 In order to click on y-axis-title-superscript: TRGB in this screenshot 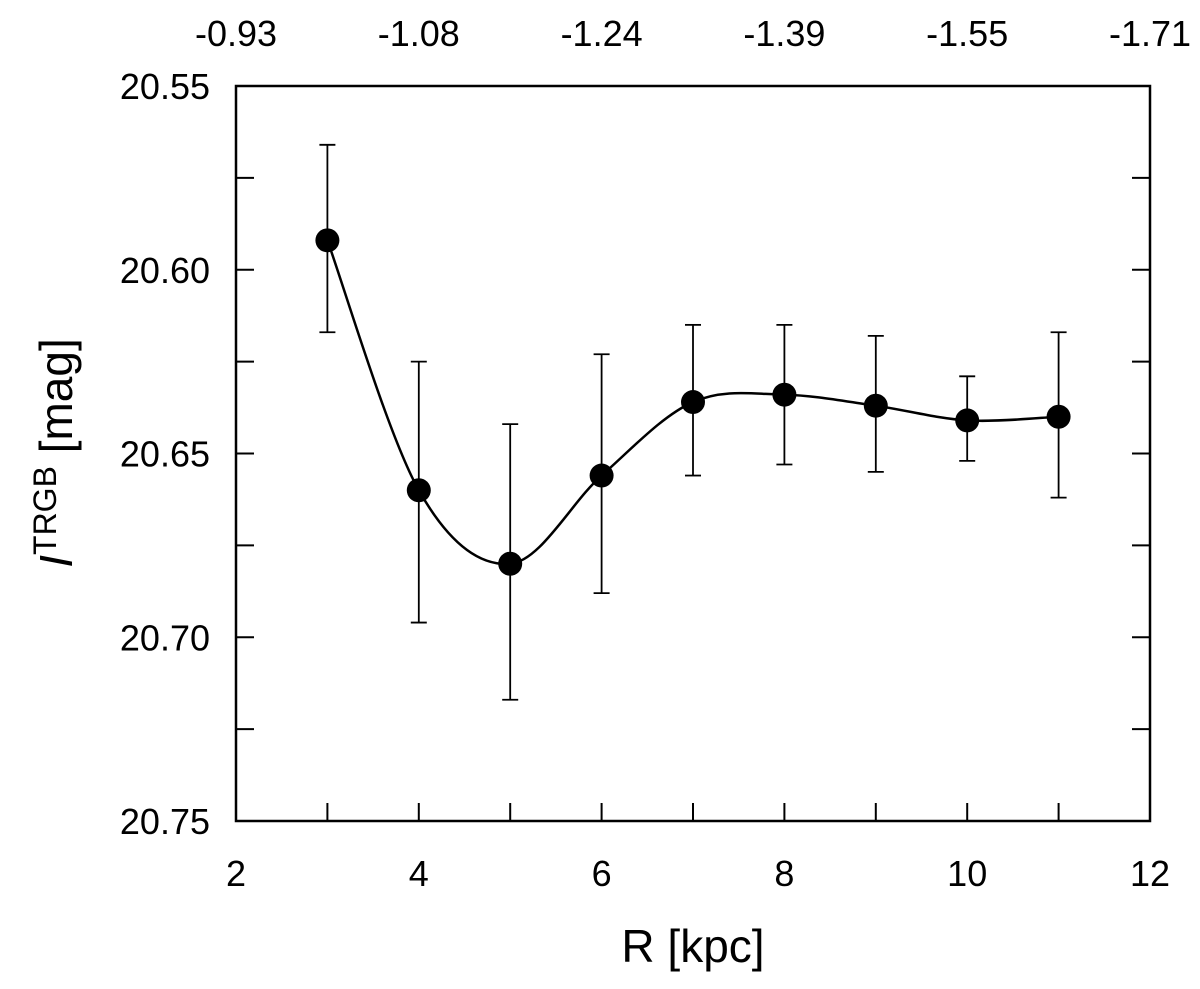, I will do `click(45, 510)`.